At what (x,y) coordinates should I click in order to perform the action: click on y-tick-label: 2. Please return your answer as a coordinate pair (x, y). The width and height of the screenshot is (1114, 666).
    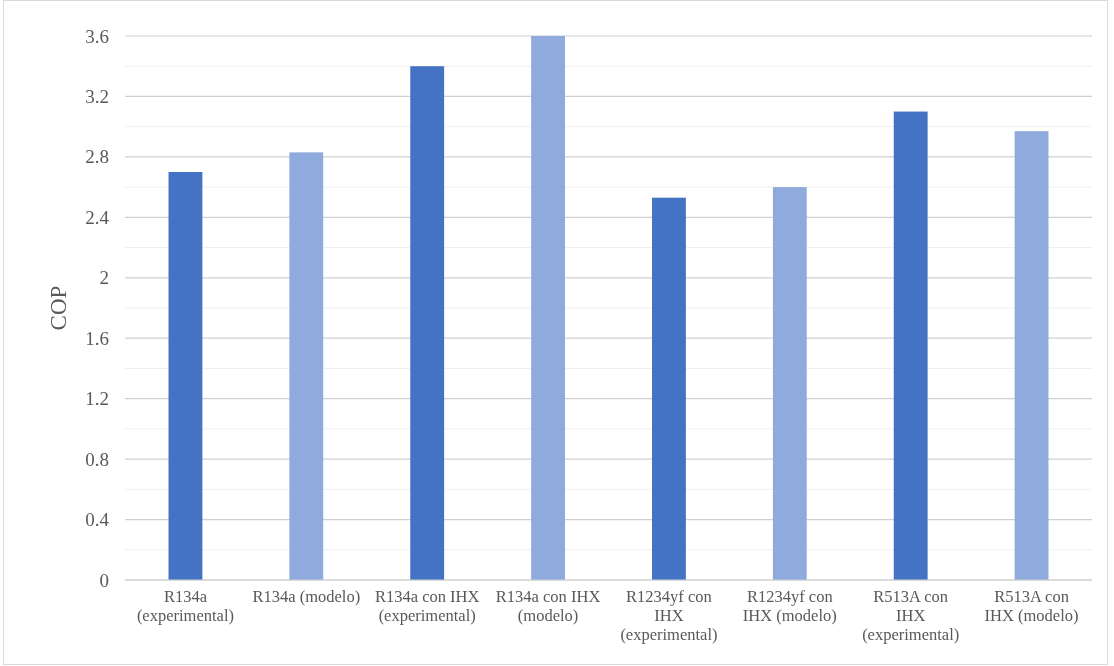
    Looking at the image, I should click on (104, 278).